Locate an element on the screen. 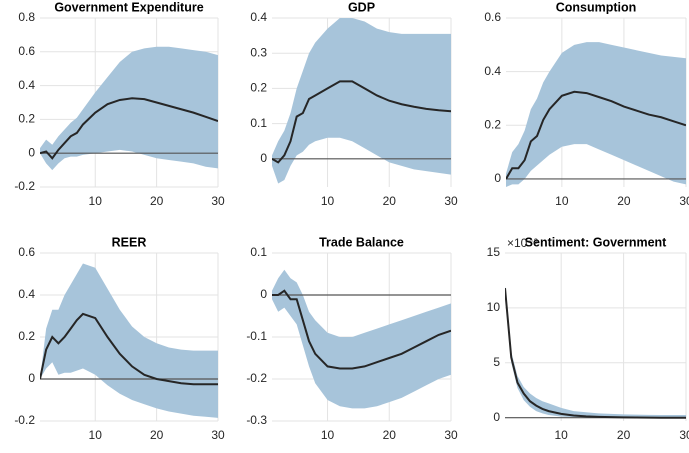 The image size is (689, 453). subplot-title: Government Expenditure is located at coordinates (128, 7).